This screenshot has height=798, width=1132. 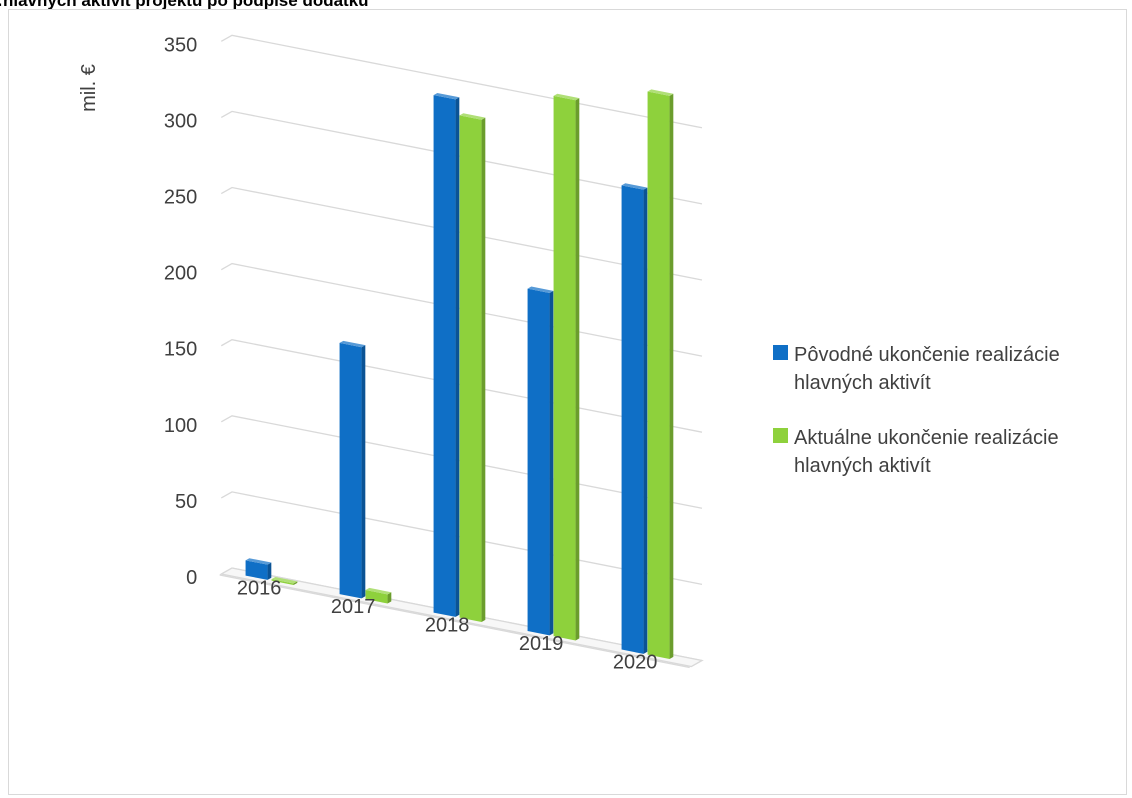 What do you see at coordinates (180, 121) in the screenshot?
I see `y-tick-label: 300` at bounding box center [180, 121].